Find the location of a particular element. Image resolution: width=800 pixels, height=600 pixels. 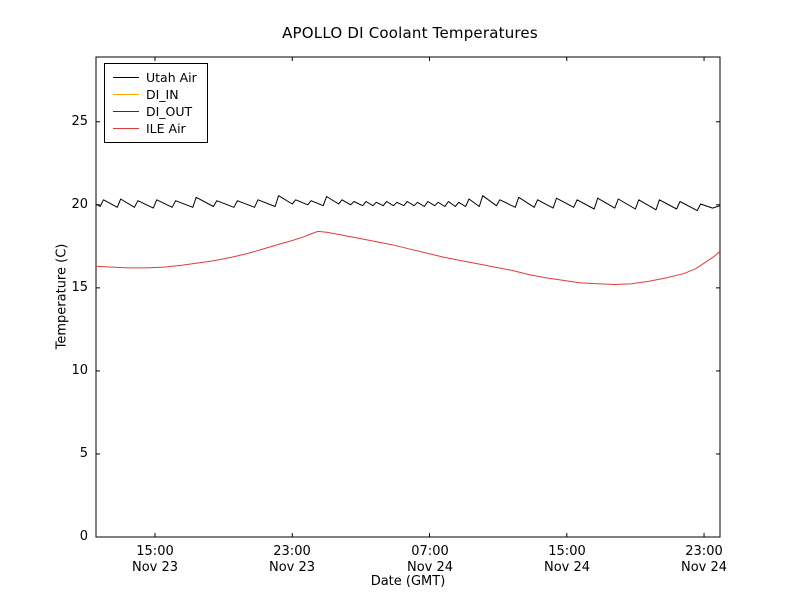

x-tick-time: 07:00 is located at coordinates (430, 551).